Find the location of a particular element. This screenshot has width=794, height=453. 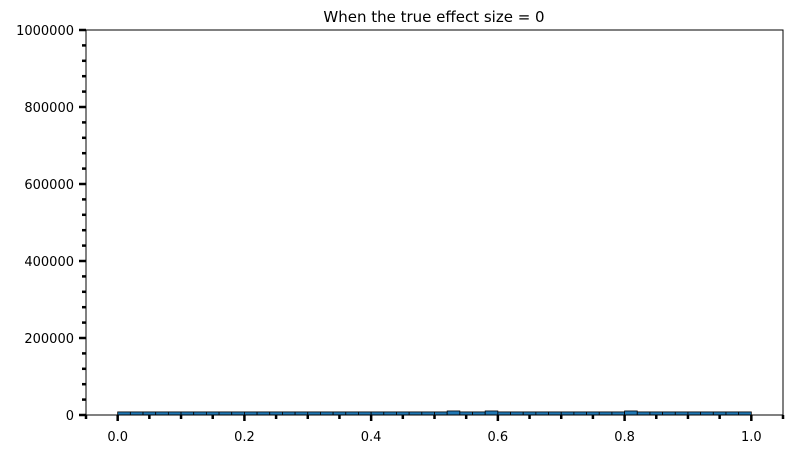

x-tick-label: 0.6 is located at coordinates (498, 437).